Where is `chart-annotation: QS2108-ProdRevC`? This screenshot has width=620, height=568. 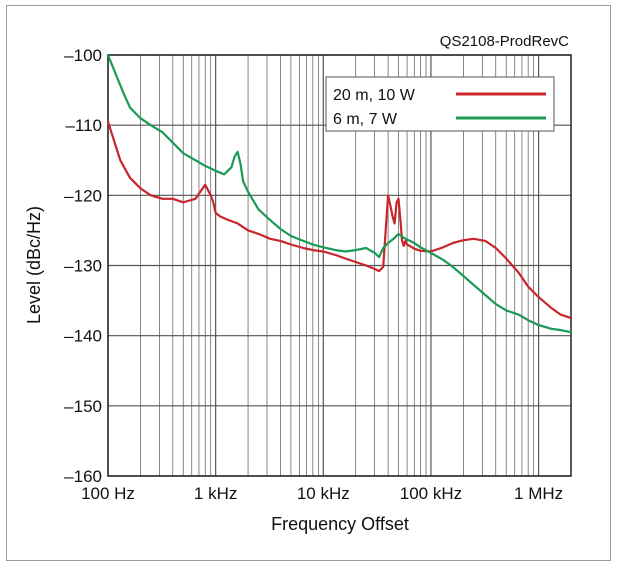 chart-annotation: QS2108-ProdRevC is located at coordinates (504, 41).